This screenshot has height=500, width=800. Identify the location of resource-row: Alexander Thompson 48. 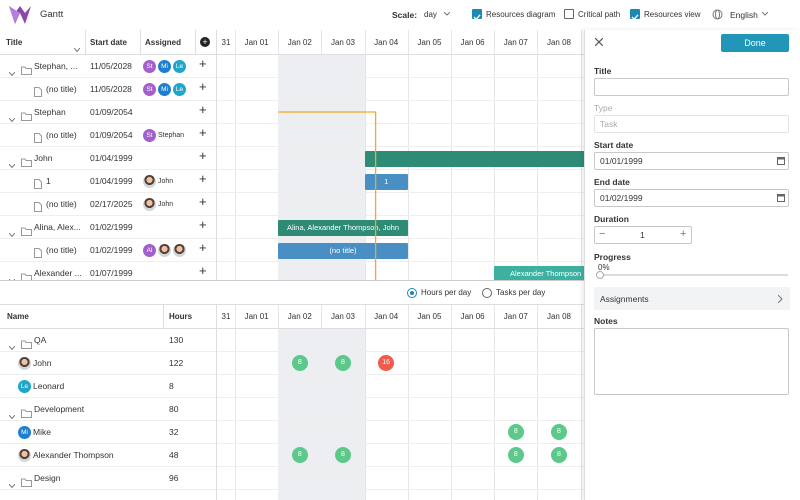
(108, 455).